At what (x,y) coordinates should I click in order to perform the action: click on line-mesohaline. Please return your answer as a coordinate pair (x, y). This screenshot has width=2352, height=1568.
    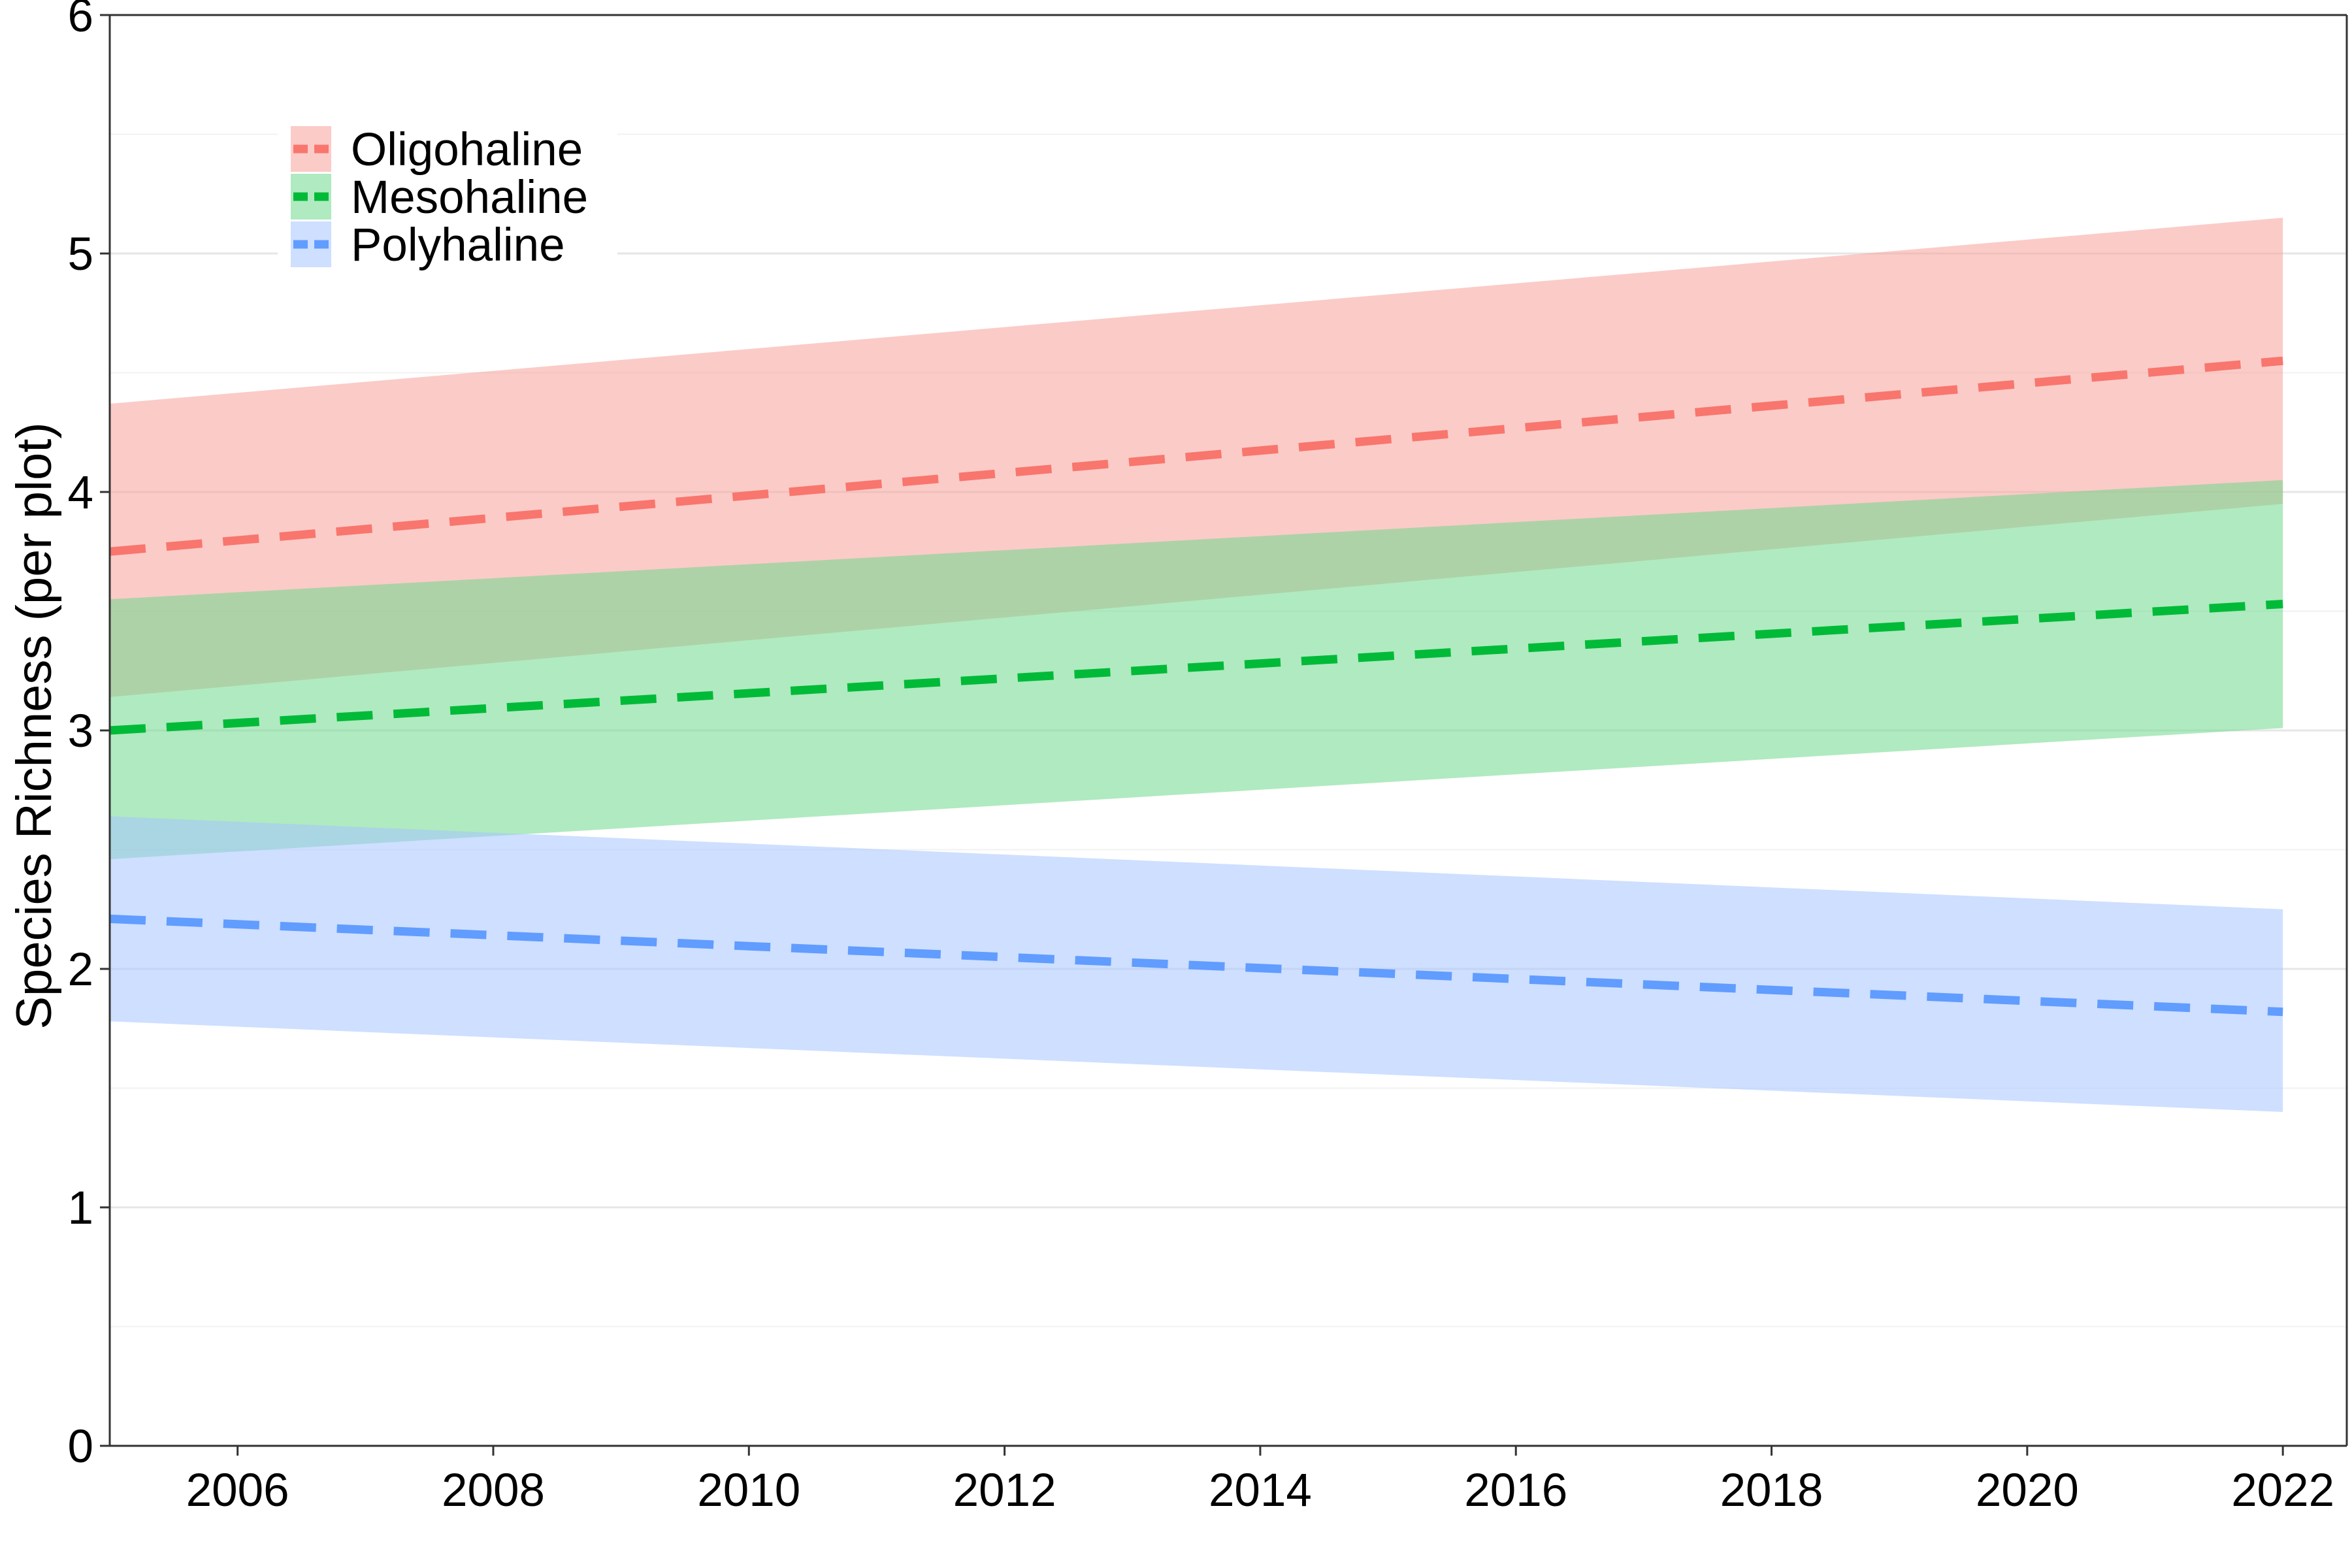
    Looking at the image, I should click on (1196, 667).